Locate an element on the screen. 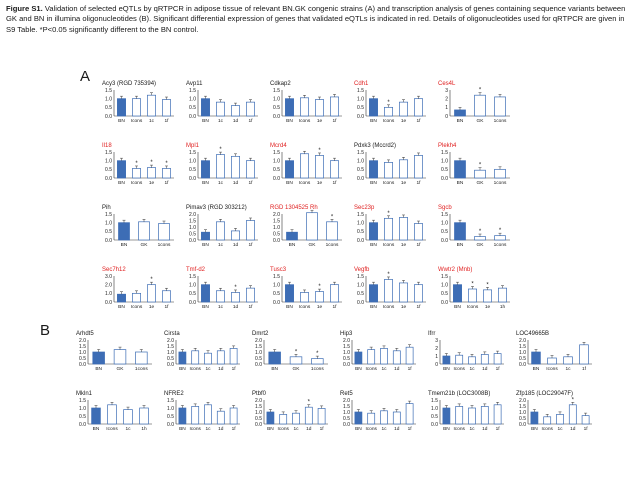 This screenshot has width=640, height=480. chart-4: Cdh1 0.0 0.5 1.0 1.5 BN * Icons 1e 1f is located at coordinates (390, 102).